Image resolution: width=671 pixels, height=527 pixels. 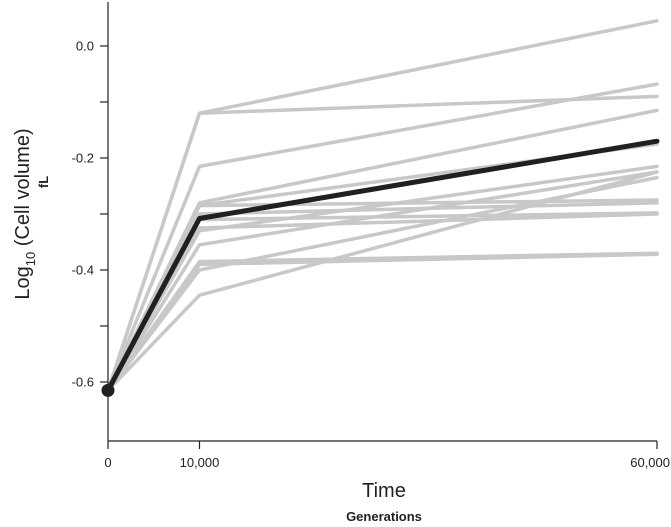 What do you see at coordinates (107, 462) in the screenshot?
I see `x-tick-label: 0` at bounding box center [107, 462].